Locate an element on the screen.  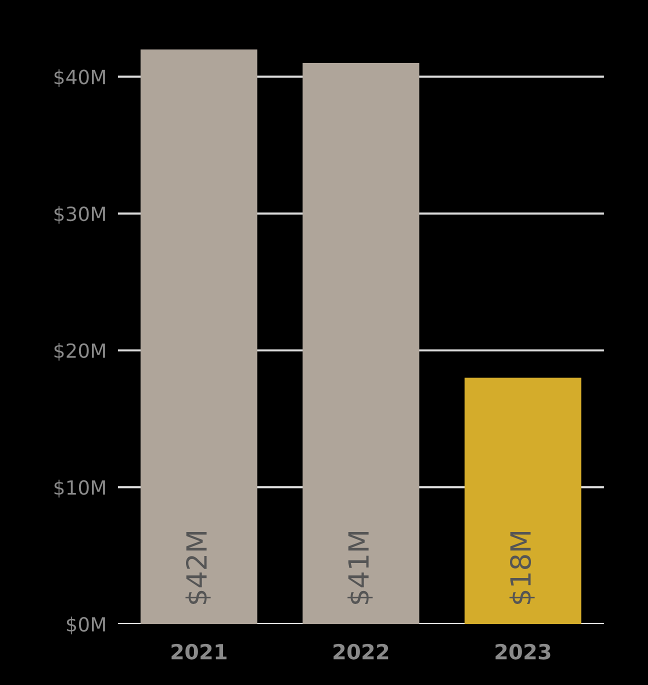
y-tick-label: $10M is located at coordinates (79, 489).